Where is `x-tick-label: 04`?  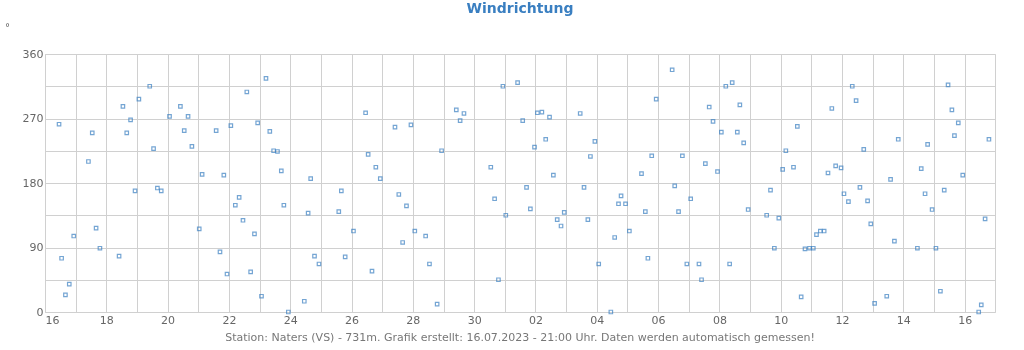 x-tick-label: 04 is located at coordinates (597, 320).